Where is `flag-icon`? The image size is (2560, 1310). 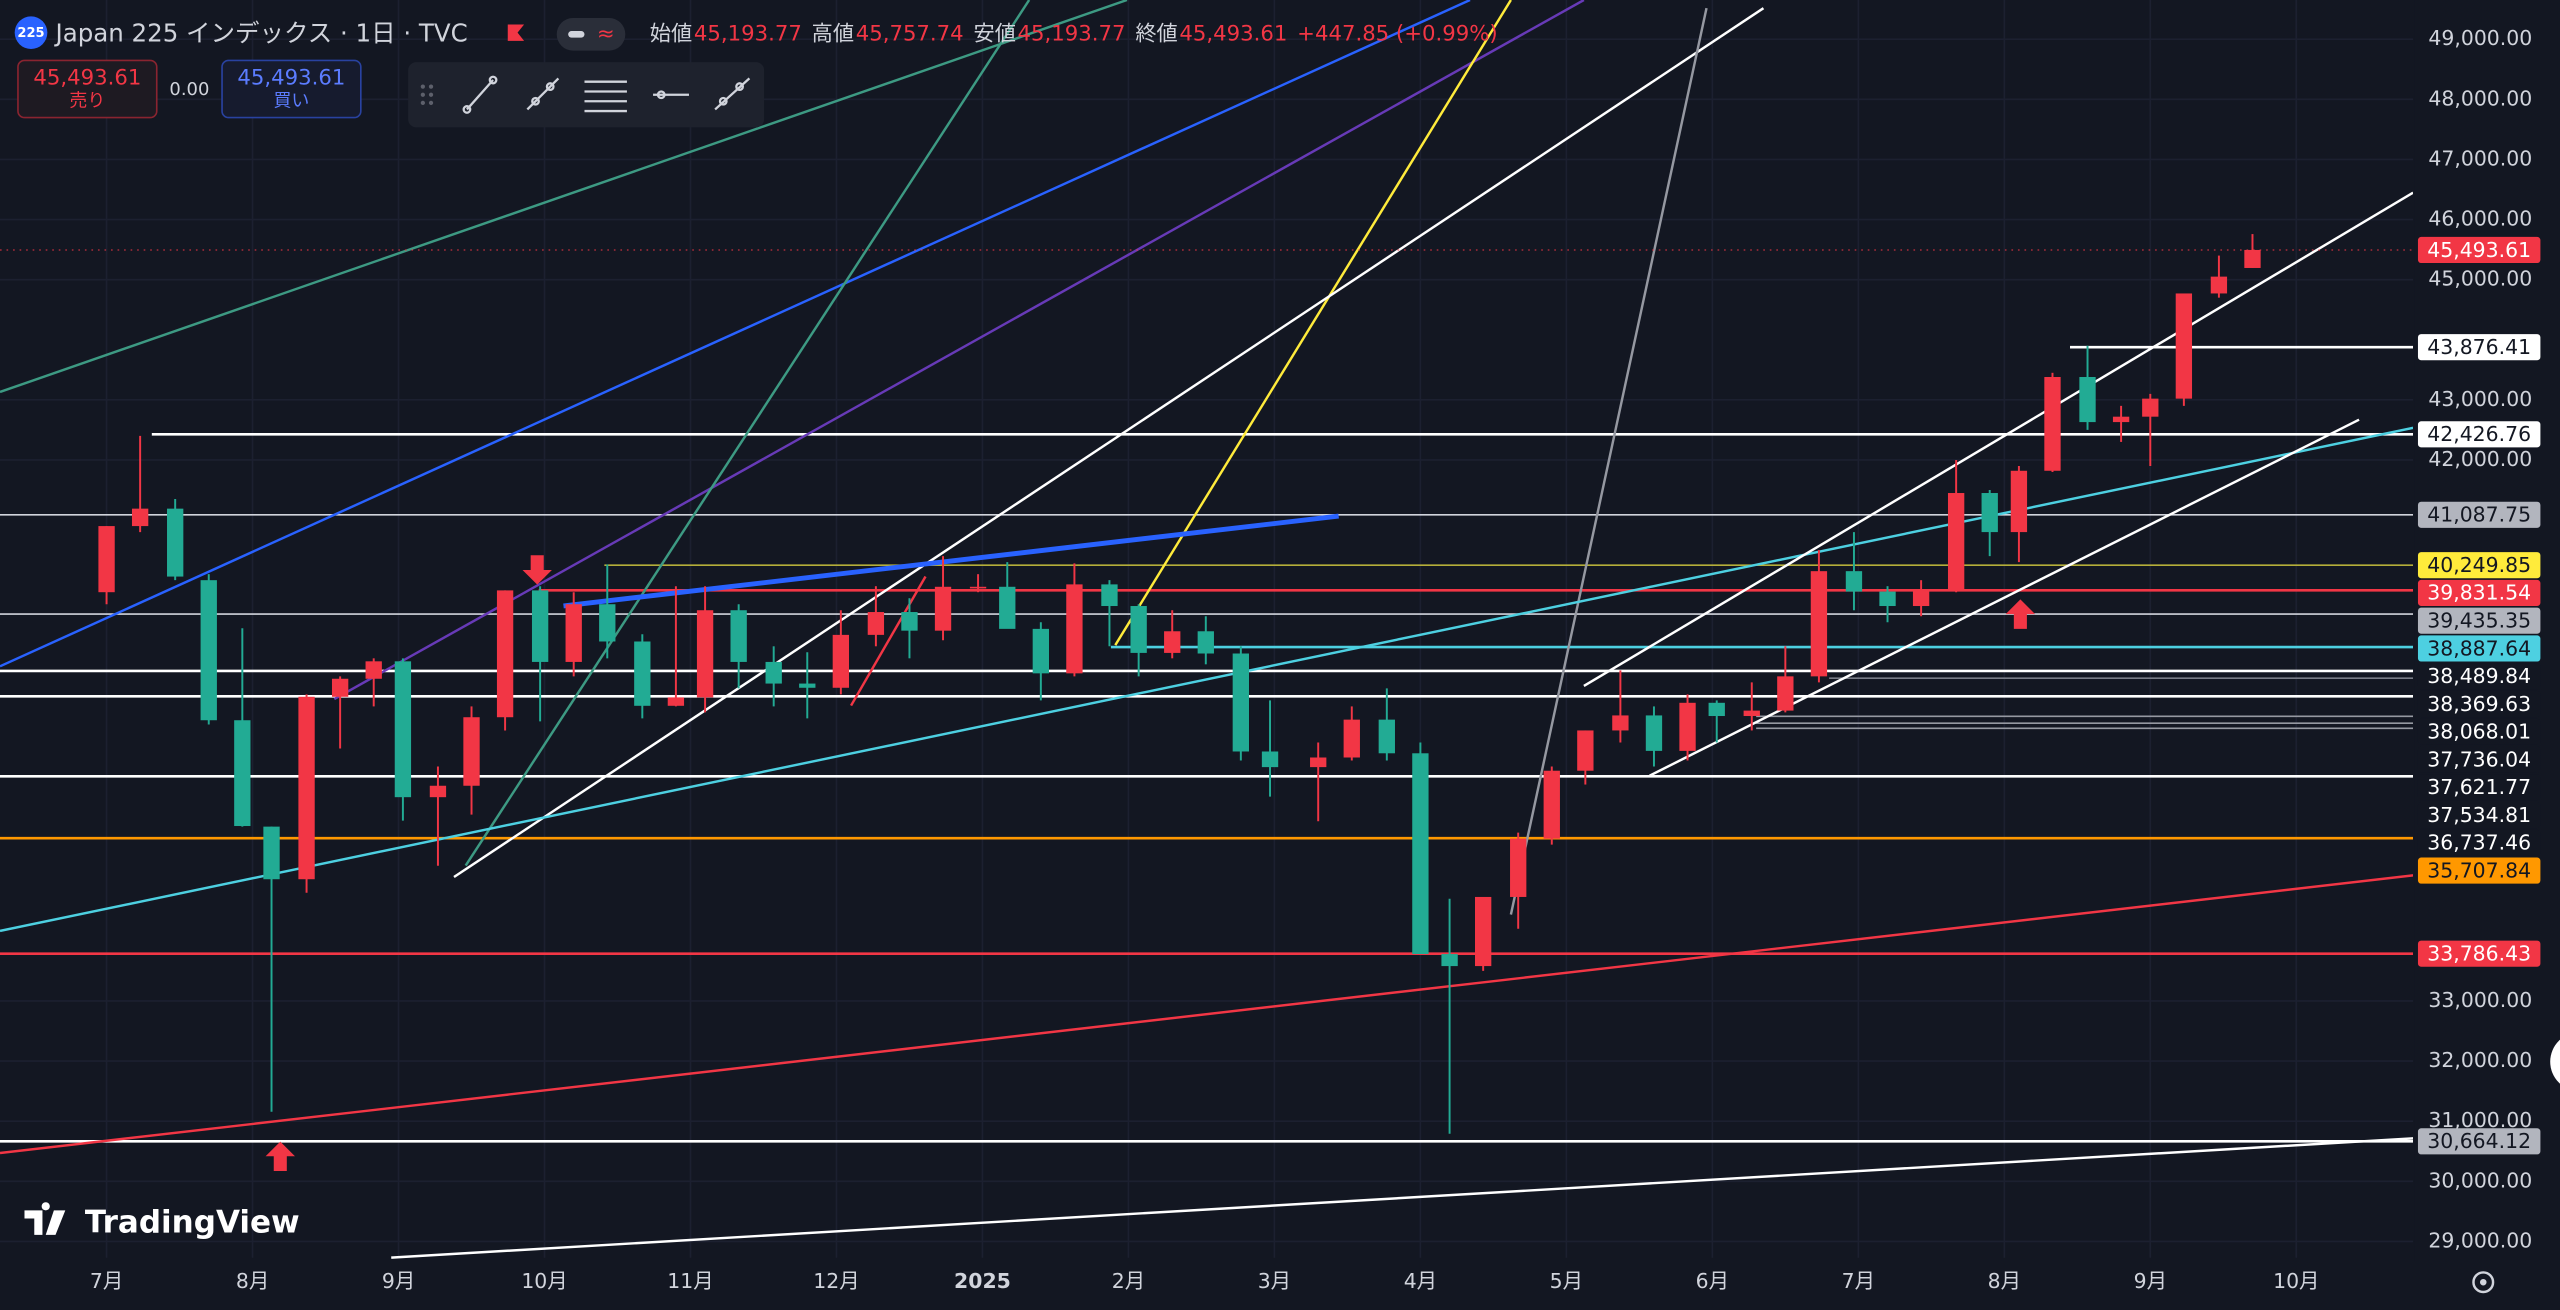 flag-icon is located at coordinates (516, 32).